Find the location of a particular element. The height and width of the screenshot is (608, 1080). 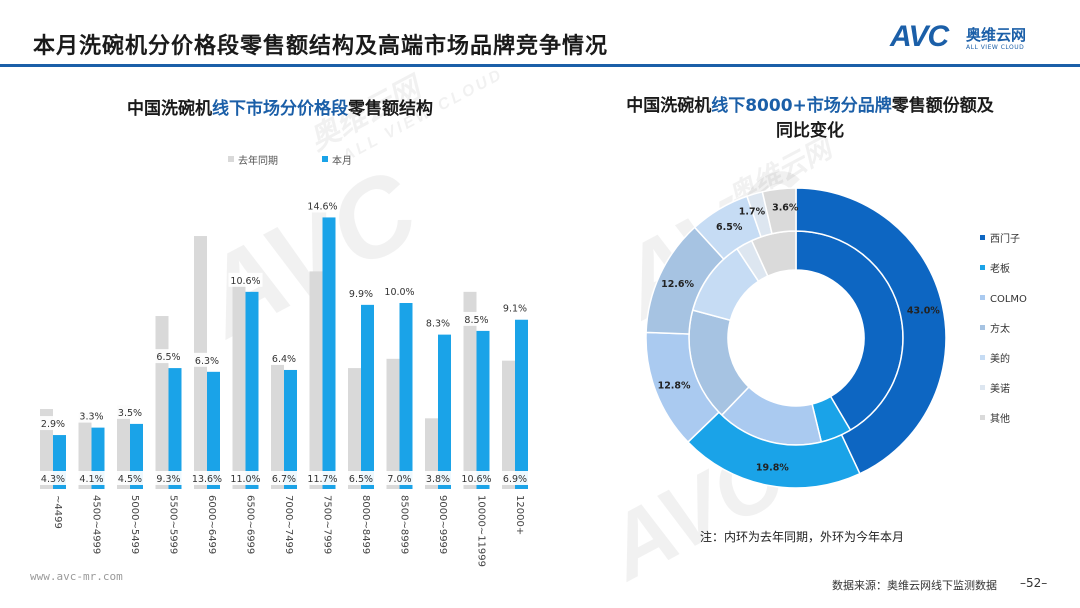

logo-mark: AVC is located at coordinates (919, 36).